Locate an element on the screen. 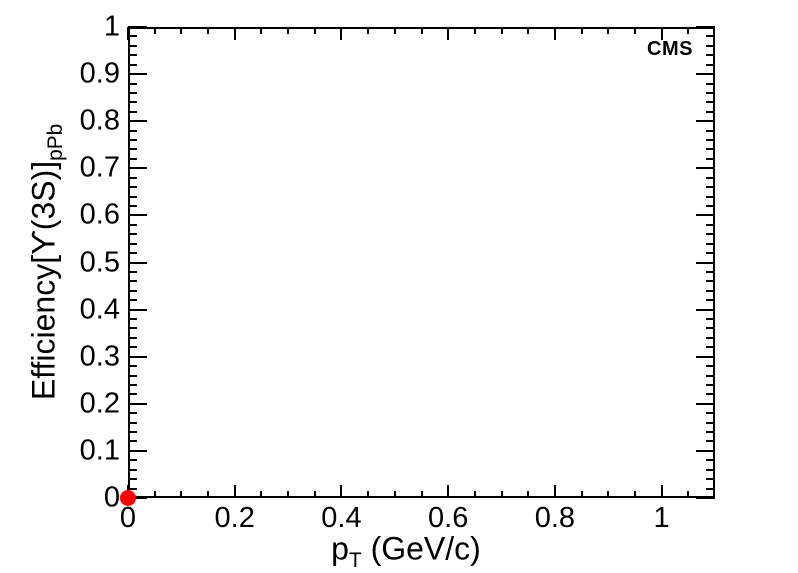 The image size is (798, 573). x-axis-title-text: p is located at coordinates (340, 548).